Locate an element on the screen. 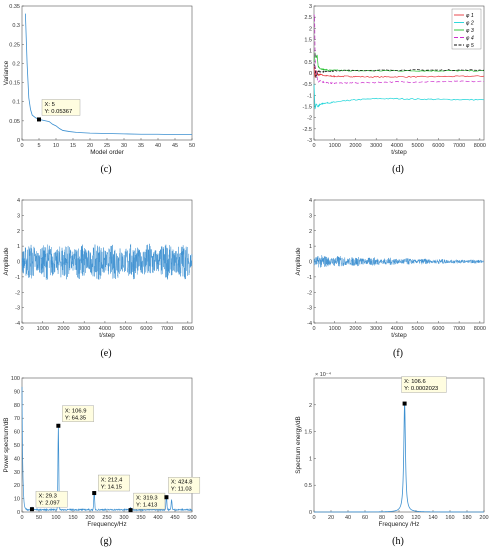 This screenshot has width=492, height=550. y-tick-label: -1 is located at coordinates (309, 96).